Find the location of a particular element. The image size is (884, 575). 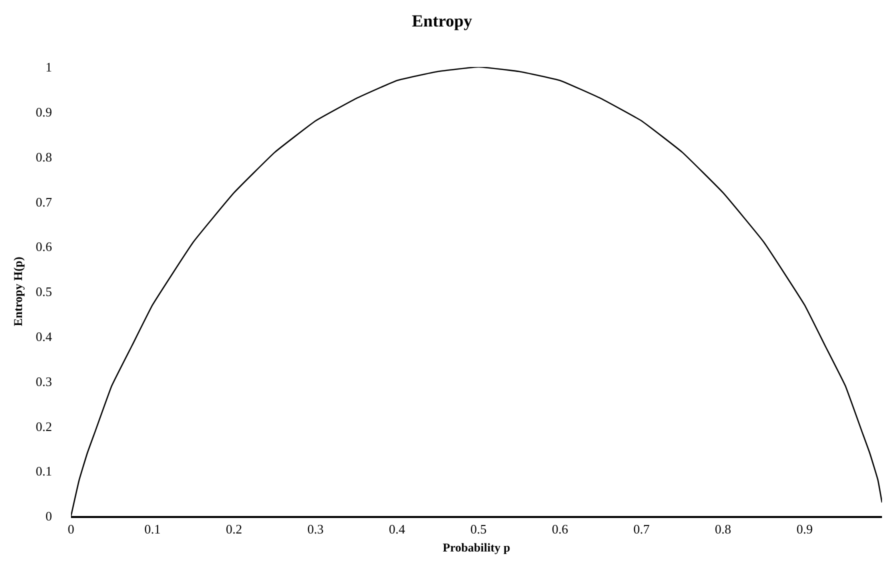

y-tick-label: 0.4 is located at coordinates (44, 336).